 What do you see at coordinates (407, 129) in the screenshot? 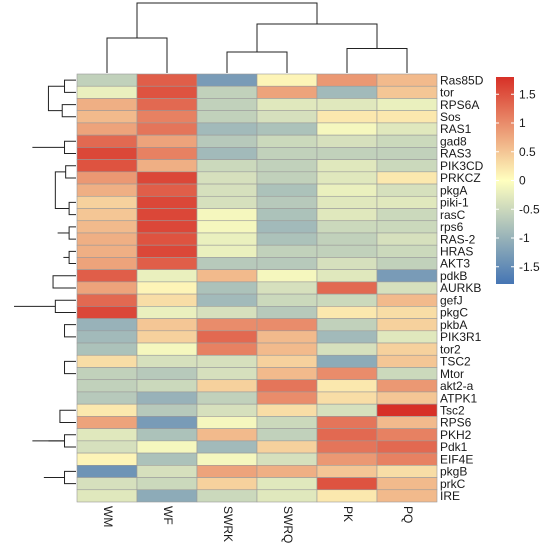
I see `heatmap-cell-RAS1-PQ` at bounding box center [407, 129].